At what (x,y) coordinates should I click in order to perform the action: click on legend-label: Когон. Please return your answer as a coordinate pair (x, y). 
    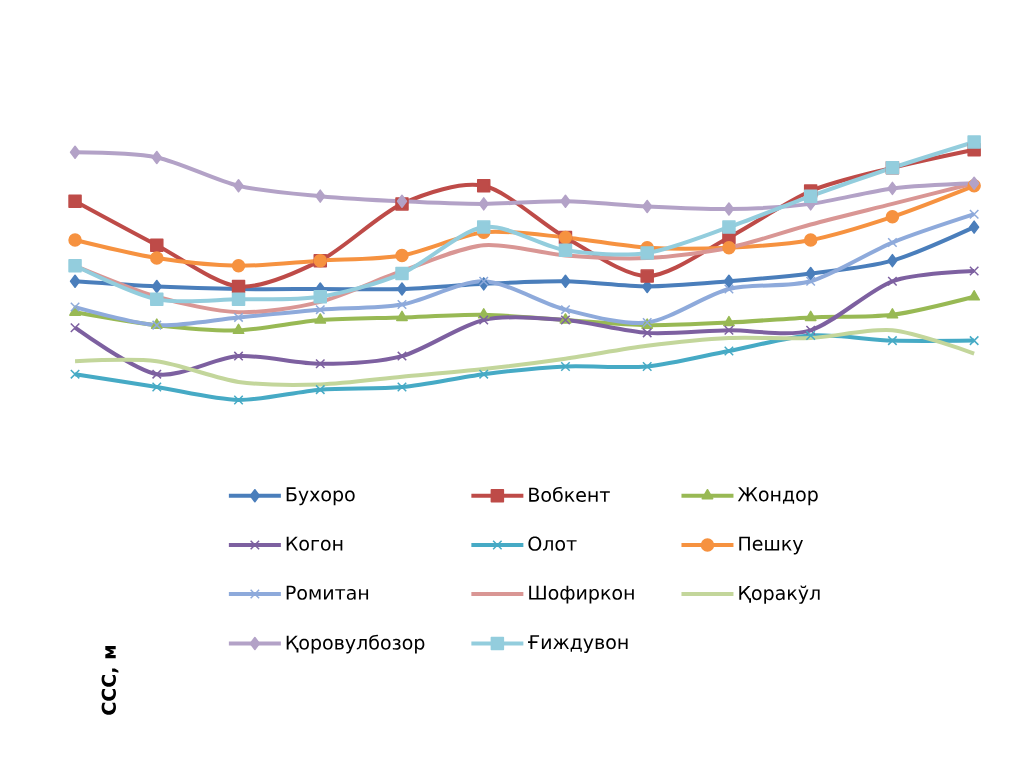
    Looking at the image, I should click on (314, 543).